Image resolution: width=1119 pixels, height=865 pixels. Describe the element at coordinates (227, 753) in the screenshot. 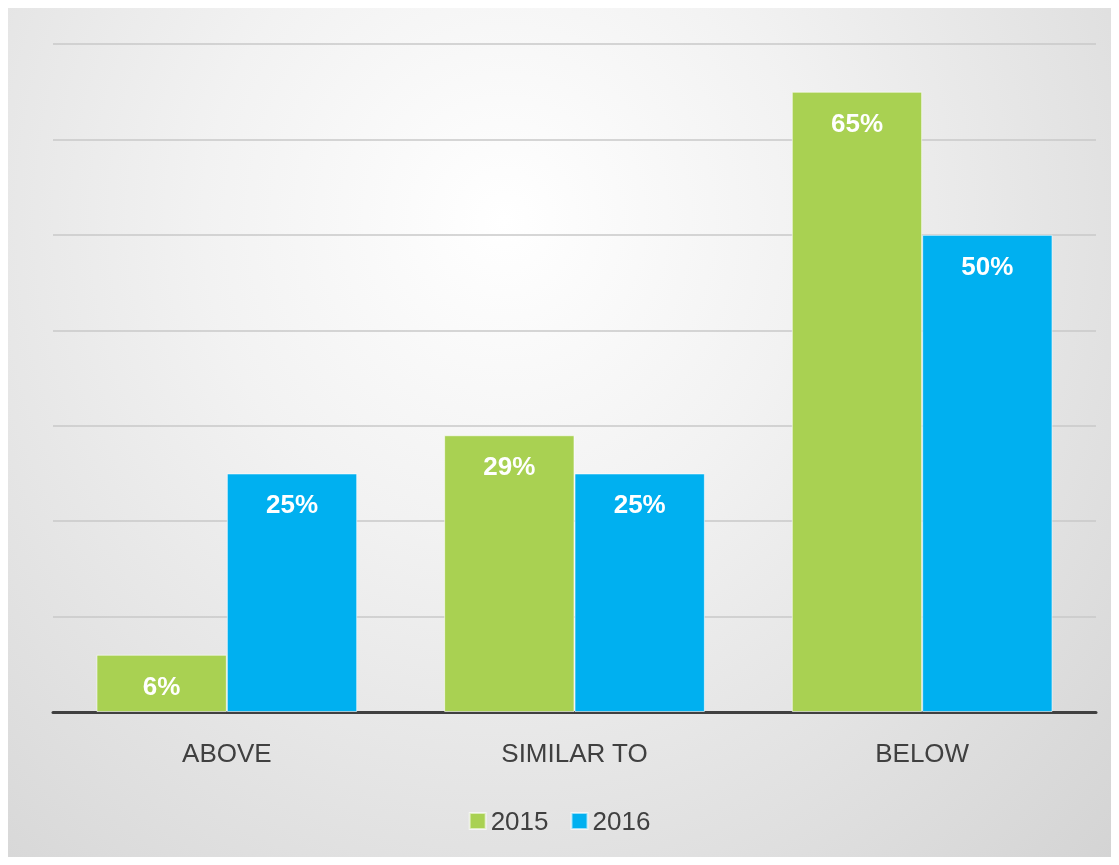

I see `x-tick-label: ABOVE` at that location.